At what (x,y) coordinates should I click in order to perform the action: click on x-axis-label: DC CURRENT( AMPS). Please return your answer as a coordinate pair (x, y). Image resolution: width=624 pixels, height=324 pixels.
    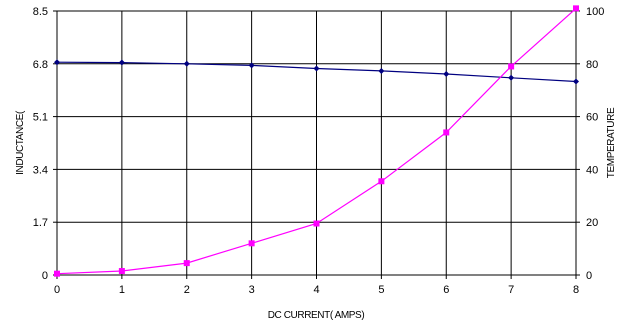
    Looking at the image, I should click on (316, 315).